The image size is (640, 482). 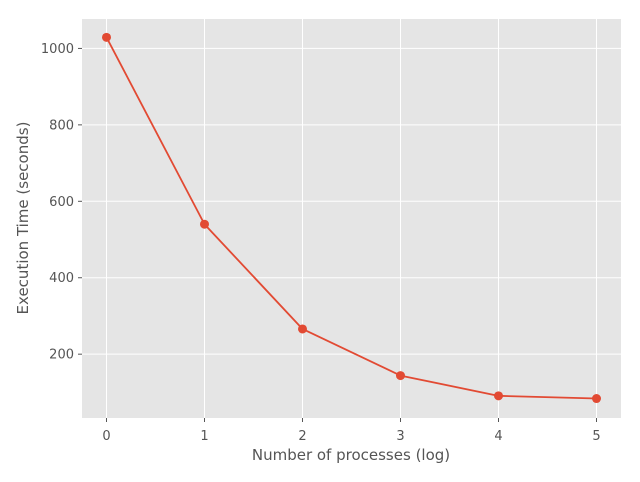 I want to click on x-tick-label: 4, so click(x=498, y=436).